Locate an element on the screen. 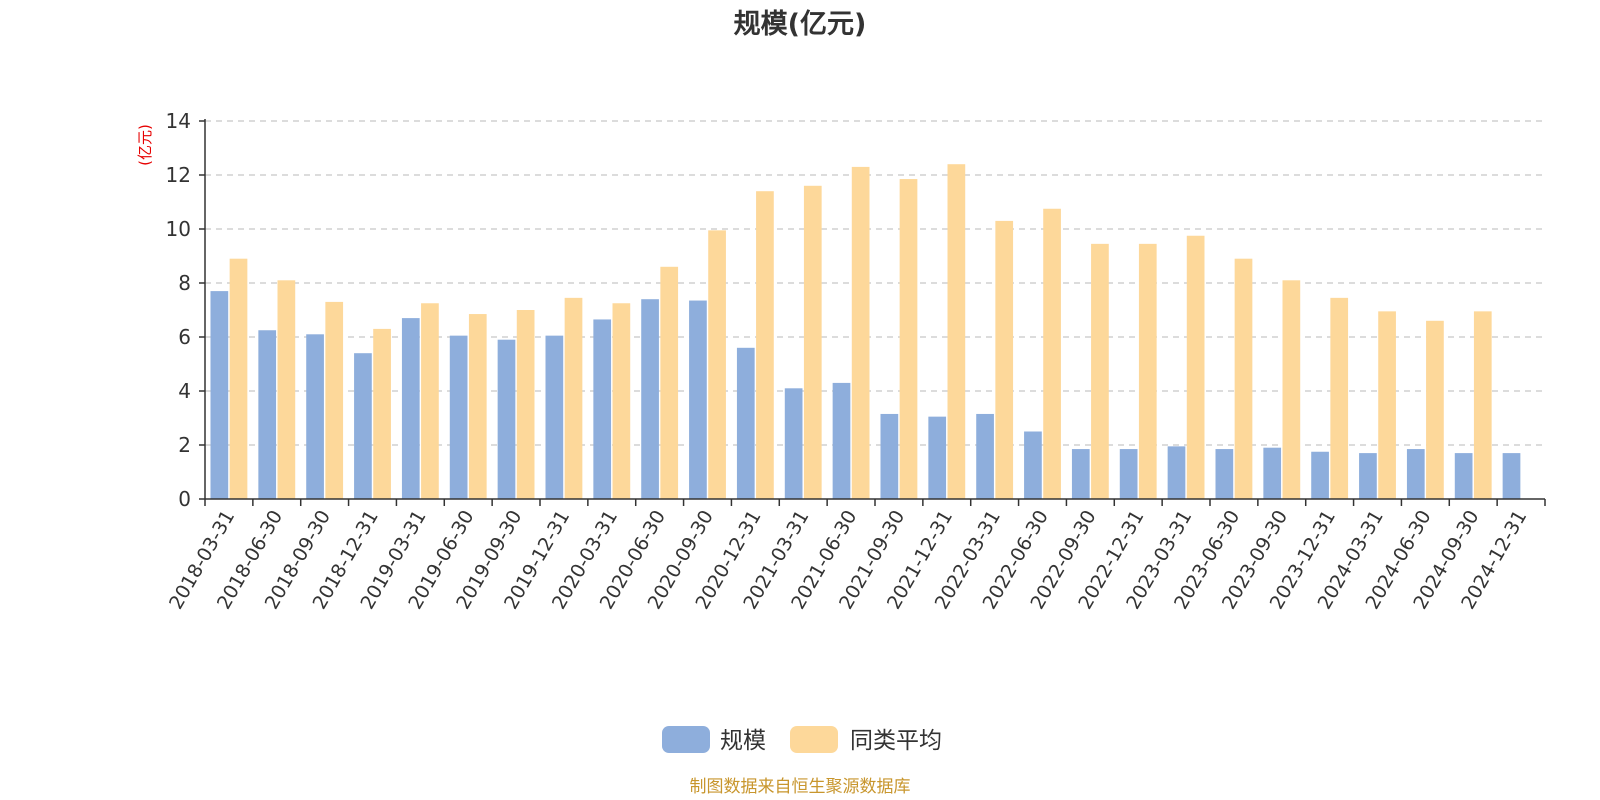 The image size is (1600, 800). y-tick-label: 0 is located at coordinates (184, 499).